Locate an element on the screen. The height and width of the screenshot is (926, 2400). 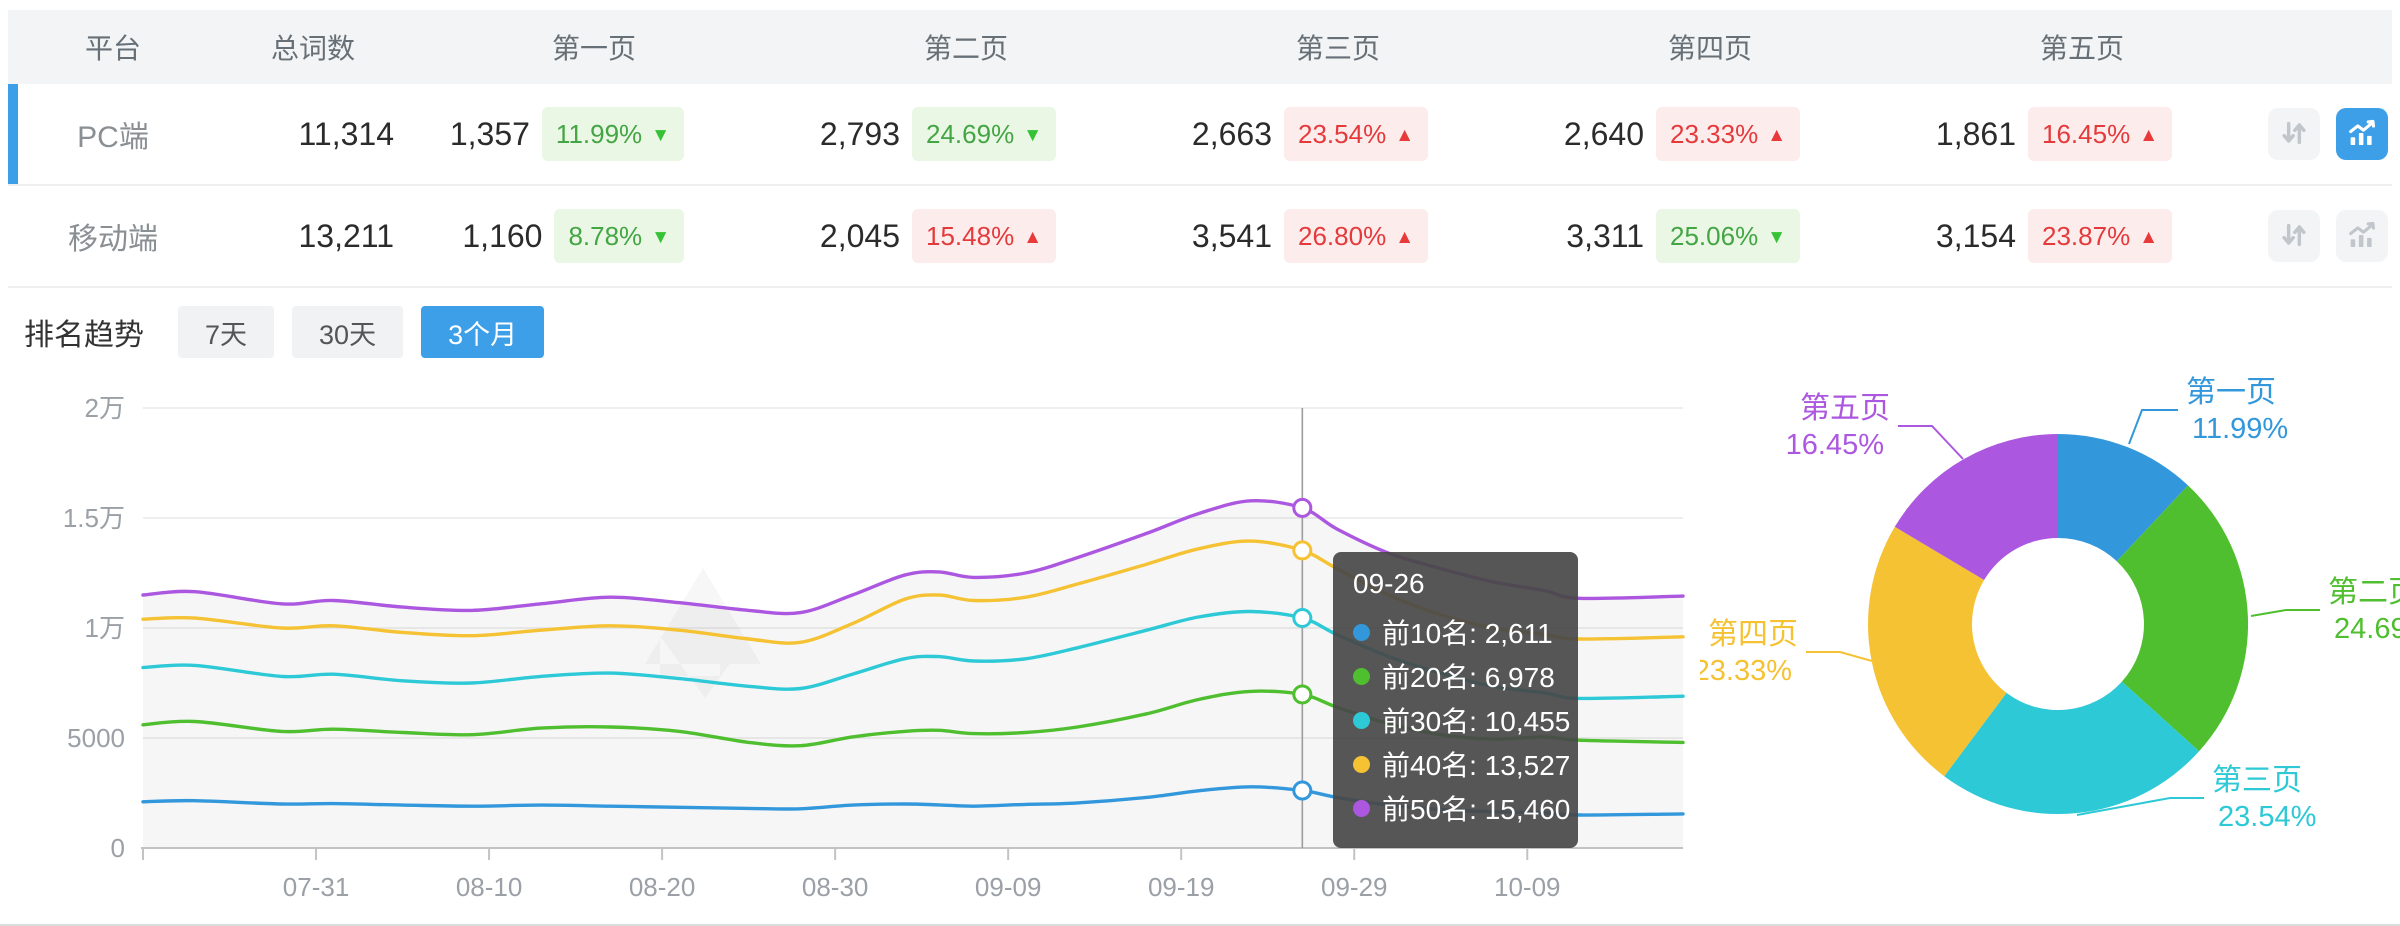
page5-change-badge: 16.45% ▲ is located at coordinates (2100, 134).